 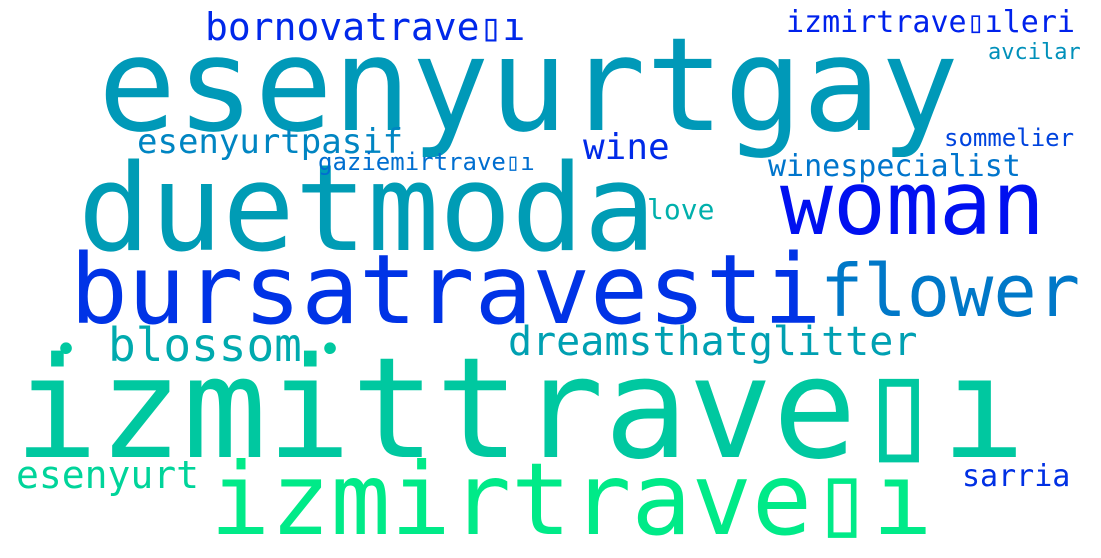 What do you see at coordinates (270, 142) in the screenshot?
I see `word-esenyurtpasif: esenyurtpasif` at bounding box center [270, 142].